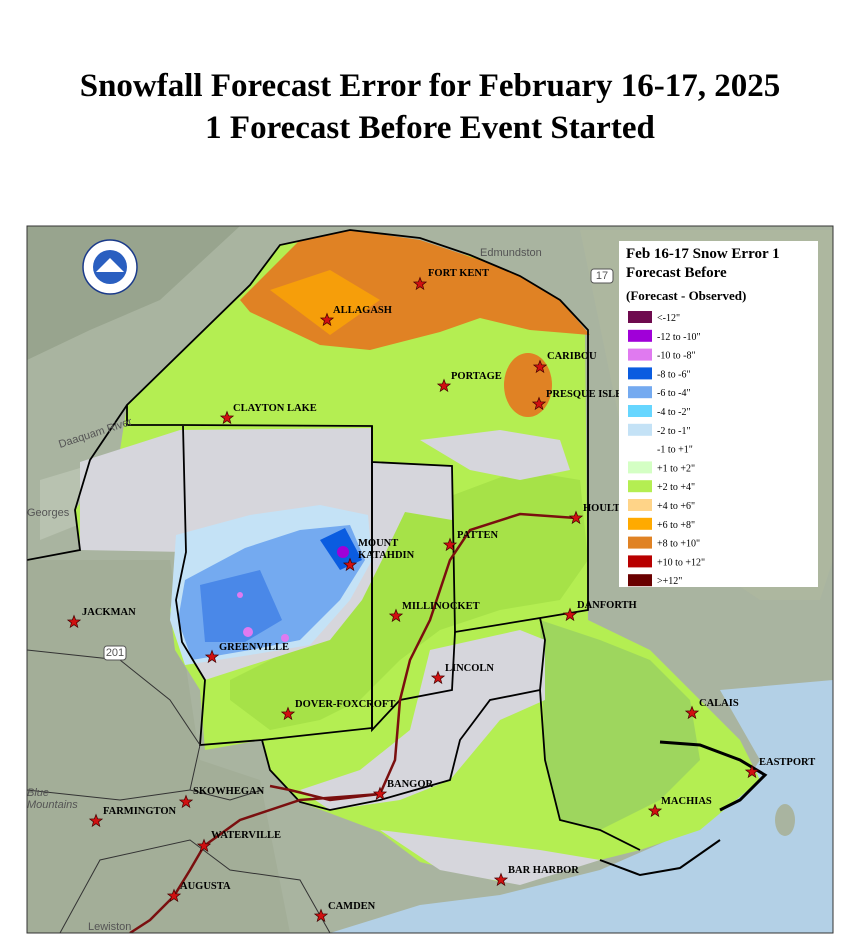 The image size is (850, 950). Describe the element at coordinates (681, 562) in the screenshot. I see `legend-label: +10 to +12"` at that location.